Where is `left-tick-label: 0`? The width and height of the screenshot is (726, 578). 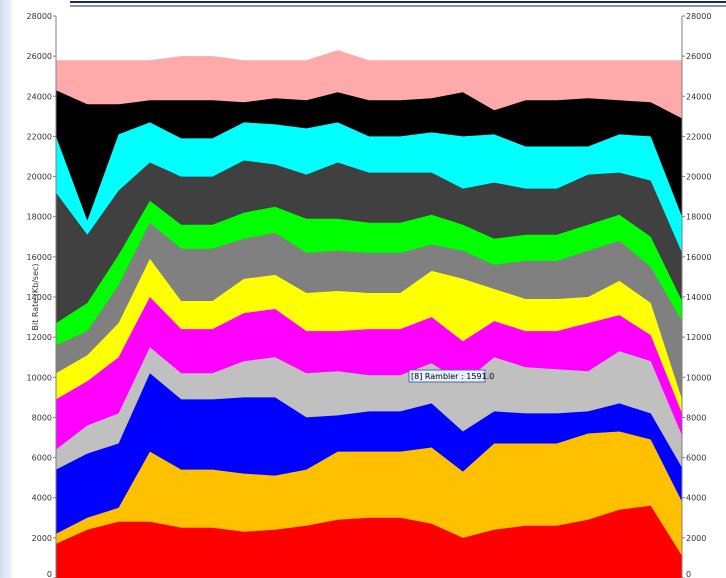
left-tick-label: 0 is located at coordinates (49, 574).